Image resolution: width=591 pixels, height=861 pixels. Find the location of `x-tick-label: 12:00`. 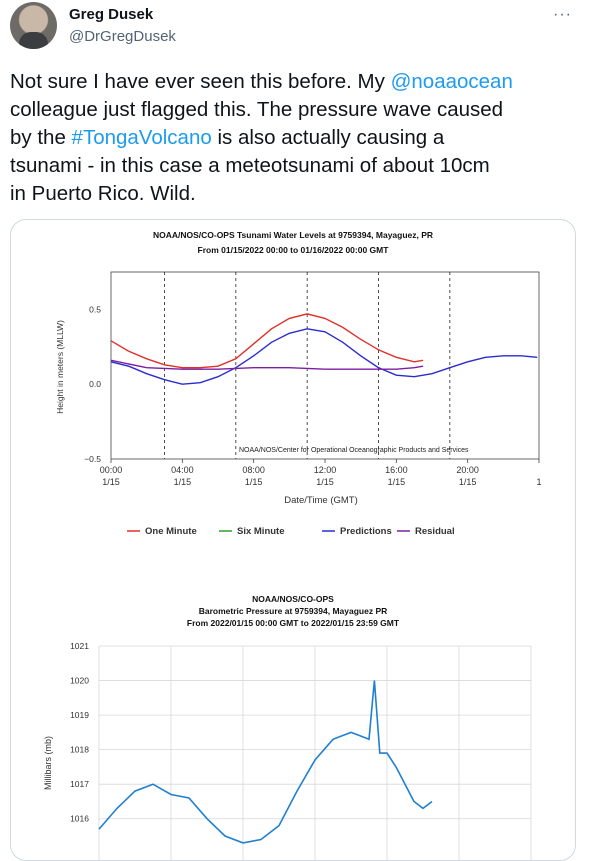

x-tick-label: 12:00 is located at coordinates (325, 470).